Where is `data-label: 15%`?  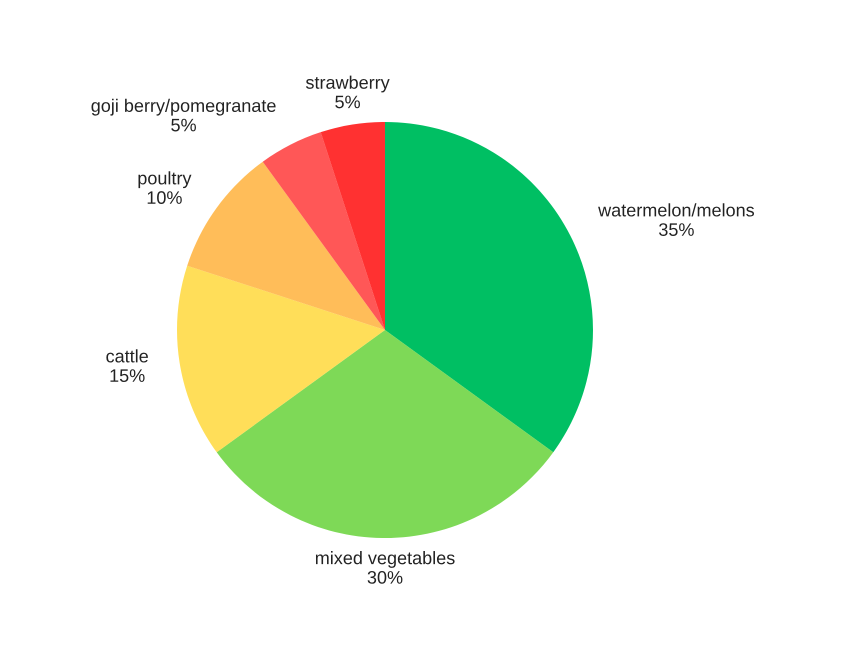 data-label: 15% is located at coordinates (127, 375).